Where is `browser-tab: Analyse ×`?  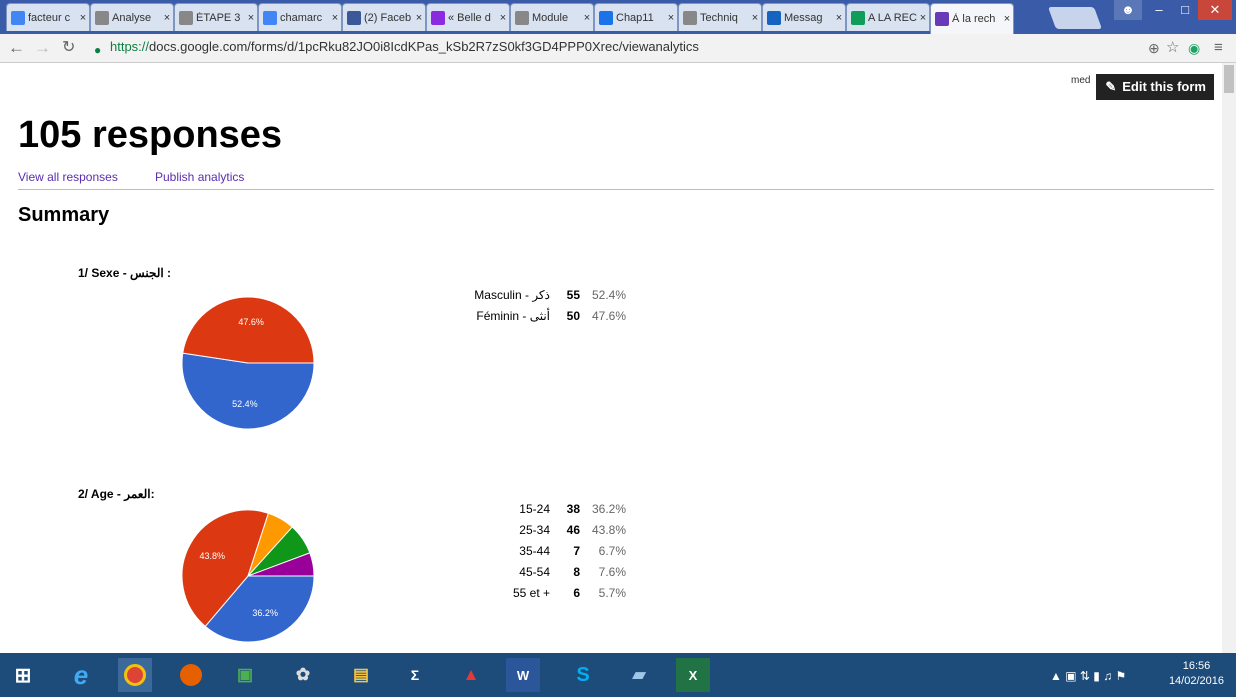 browser-tab: Analyse × is located at coordinates (132, 17).